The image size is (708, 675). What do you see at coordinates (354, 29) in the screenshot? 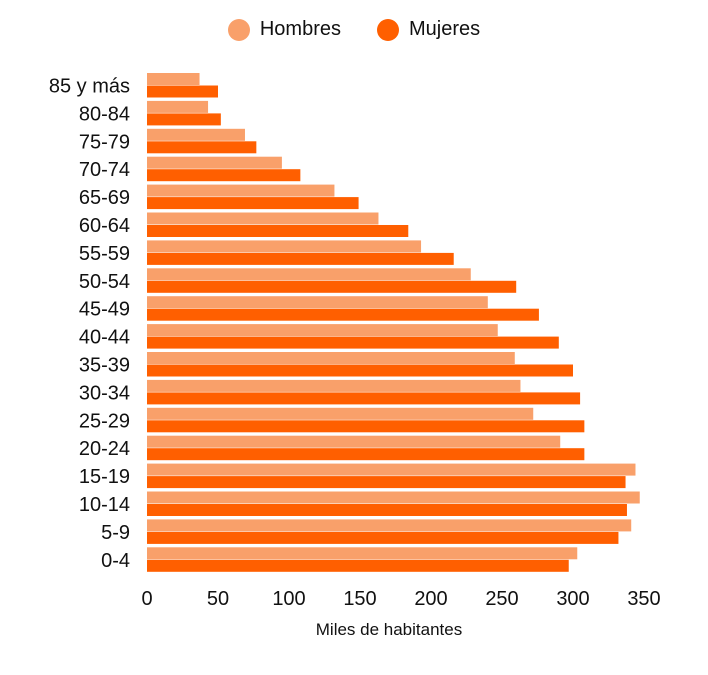
I see `legend: Hombres Mujeres` at bounding box center [354, 29].